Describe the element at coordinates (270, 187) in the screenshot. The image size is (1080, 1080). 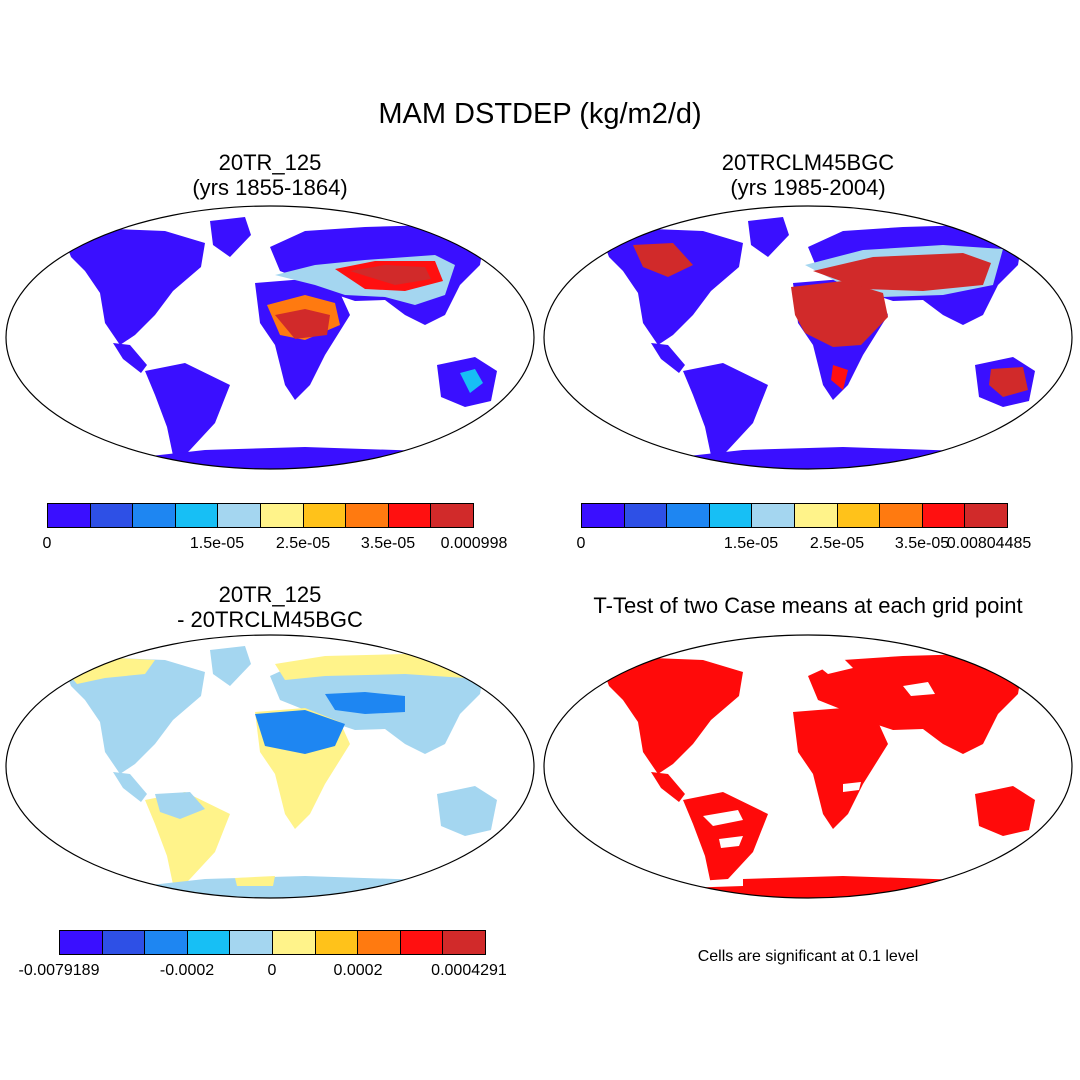
I see `panel1-title-line2: (yrs 1855-1864)` at that location.